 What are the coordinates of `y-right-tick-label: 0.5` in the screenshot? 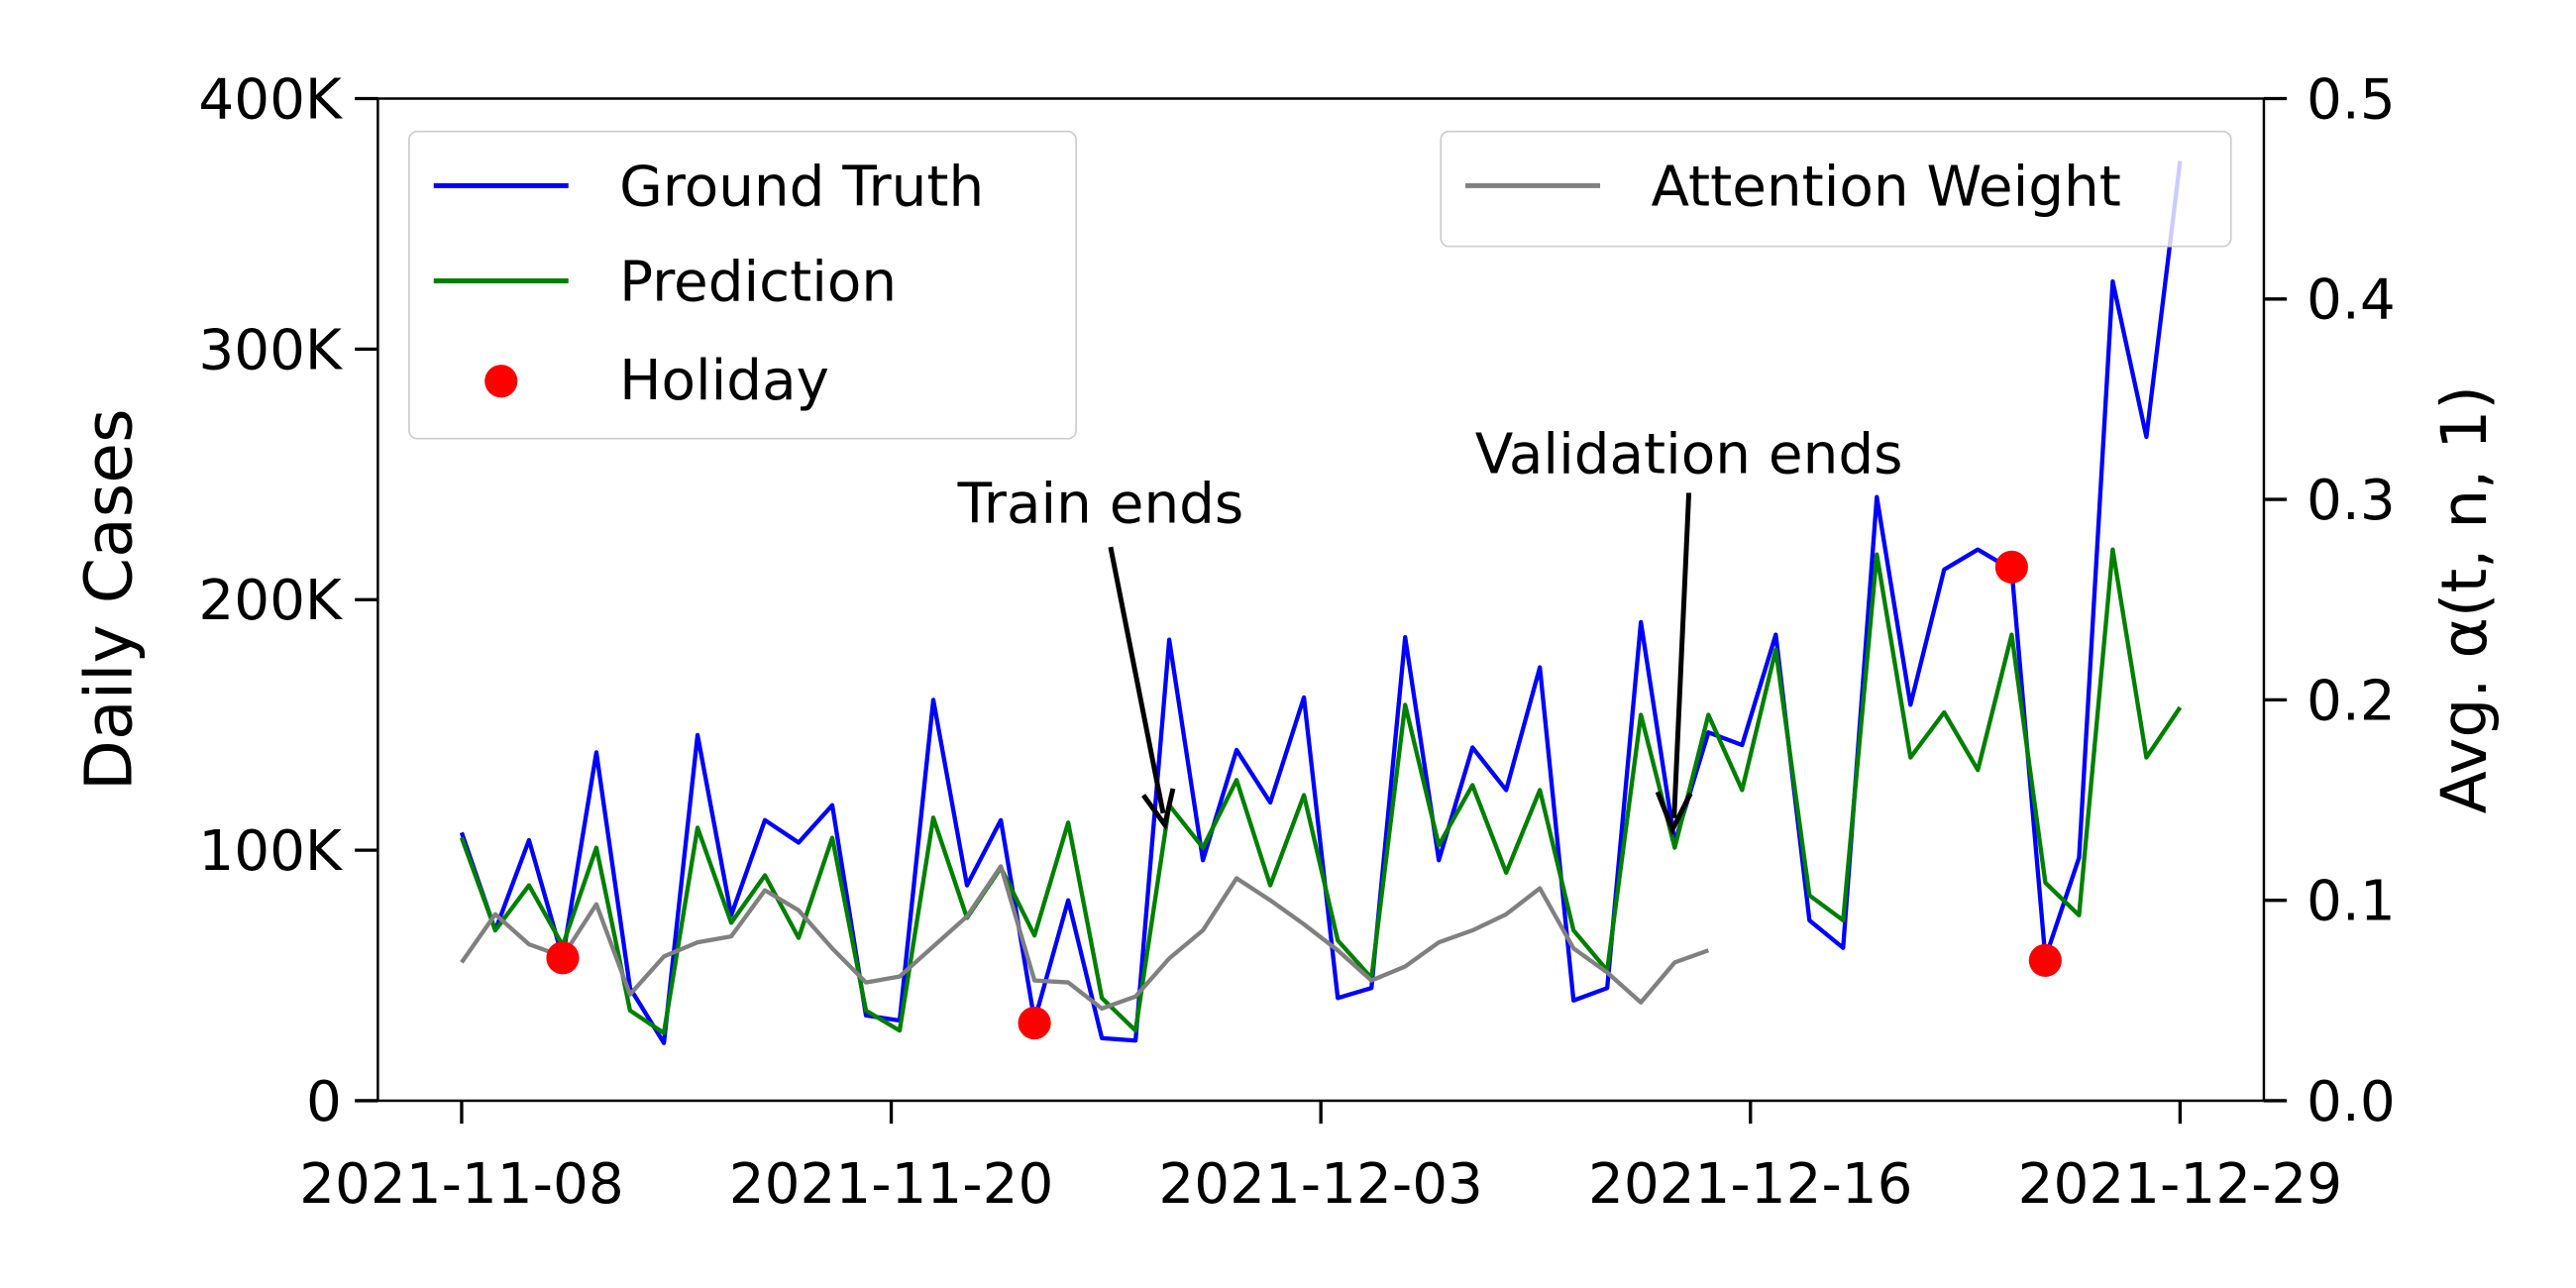 It's located at (2351, 100).